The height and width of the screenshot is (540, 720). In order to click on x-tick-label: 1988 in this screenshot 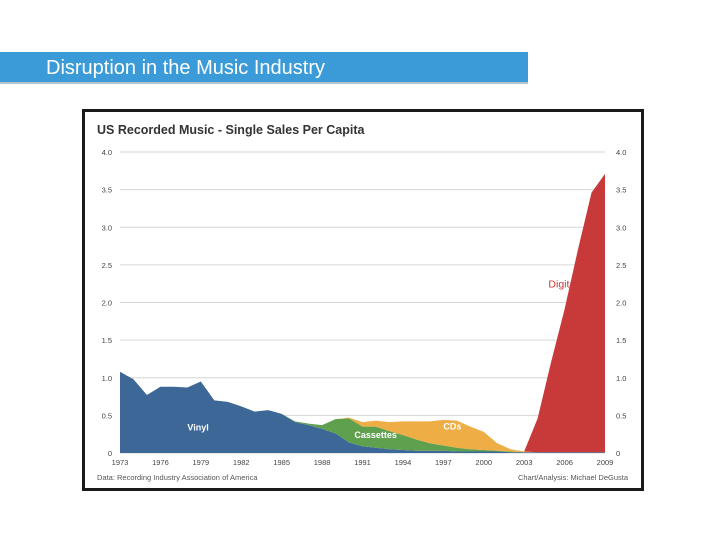, I will do `click(322, 462)`.